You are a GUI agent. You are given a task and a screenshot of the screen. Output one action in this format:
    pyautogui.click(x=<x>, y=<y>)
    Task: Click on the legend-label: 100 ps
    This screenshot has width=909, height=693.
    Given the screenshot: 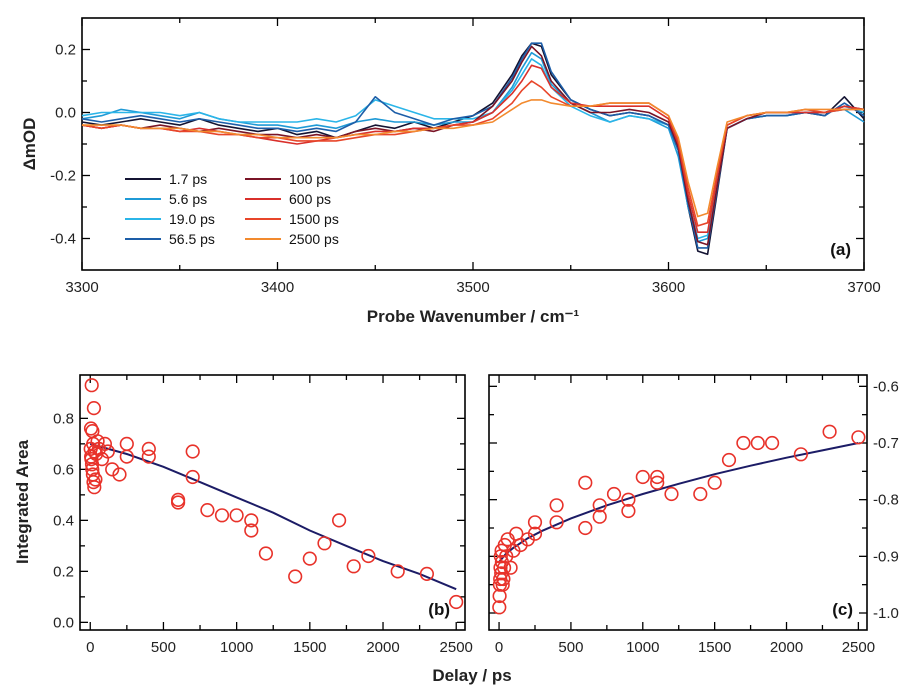 What is the action you would take?
    pyautogui.click(x=310, y=179)
    